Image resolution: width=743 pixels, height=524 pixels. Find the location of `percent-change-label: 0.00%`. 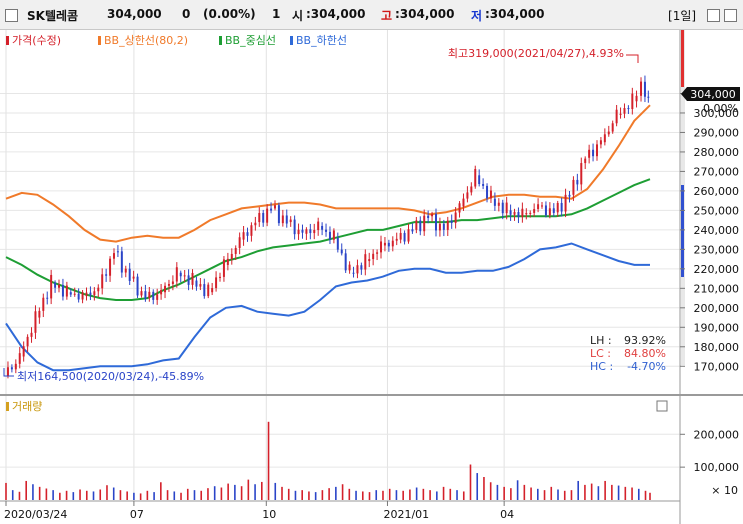

percent-change-label: 0.00% is located at coordinates (720, 108).